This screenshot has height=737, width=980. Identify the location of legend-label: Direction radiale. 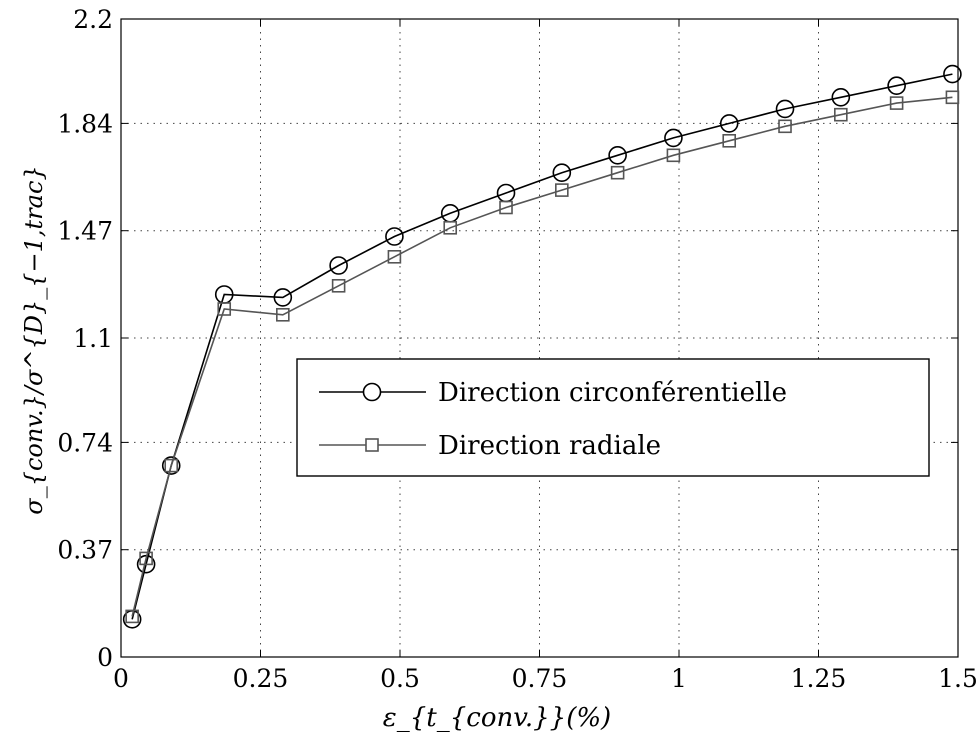
(549, 446).